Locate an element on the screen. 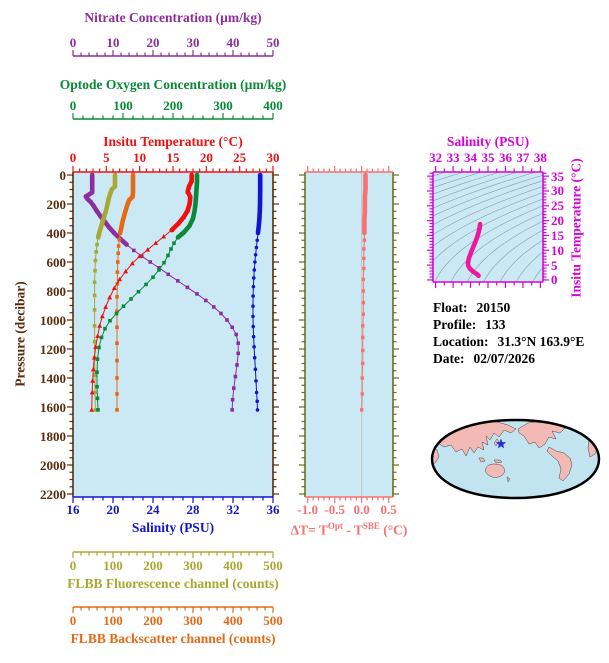 This screenshot has width=609, height=663. pressure-axis-title: Pressure (decibar) is located at coordinates (20, 334).